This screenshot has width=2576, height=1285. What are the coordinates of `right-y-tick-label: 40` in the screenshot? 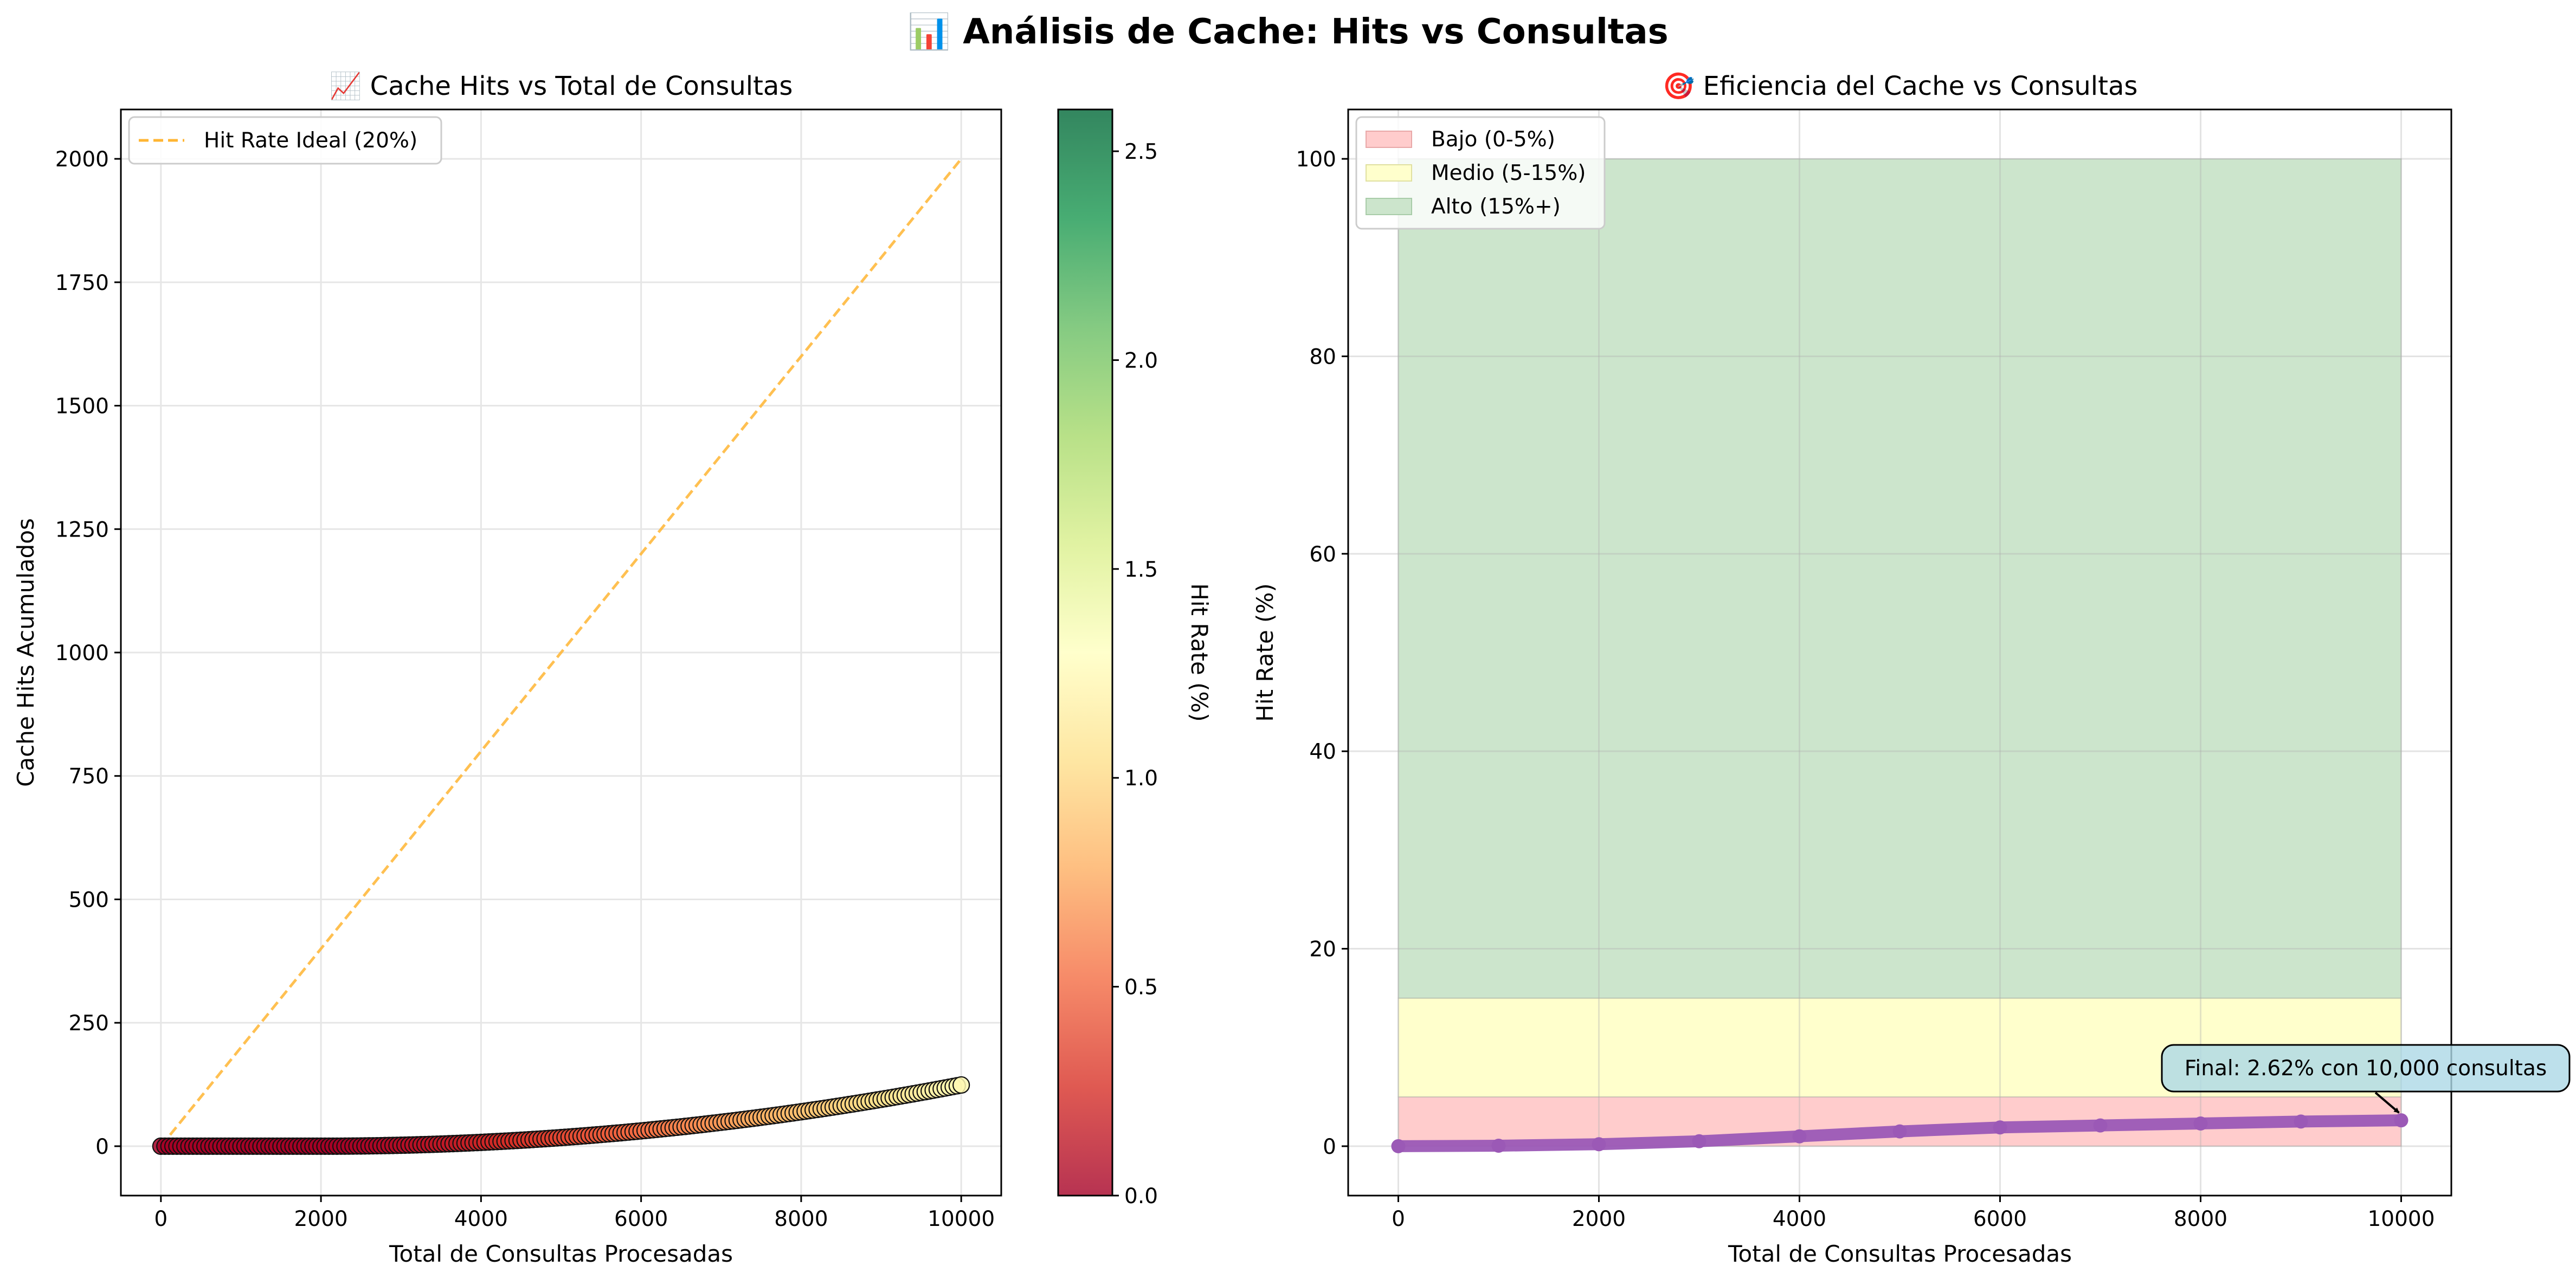 It's located at (1322, 752).